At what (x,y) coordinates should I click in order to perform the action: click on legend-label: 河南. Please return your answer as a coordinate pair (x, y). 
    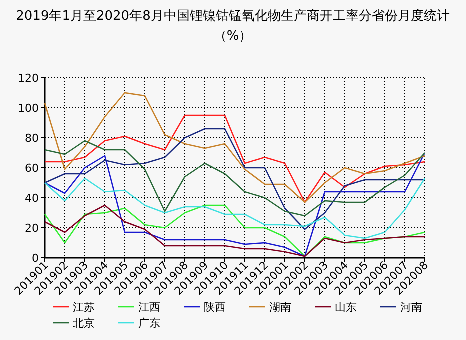
    Looking at the image, I should click on (411, 307).